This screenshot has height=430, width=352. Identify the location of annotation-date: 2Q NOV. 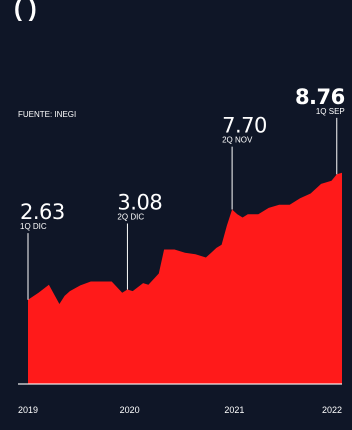
(237, 140).